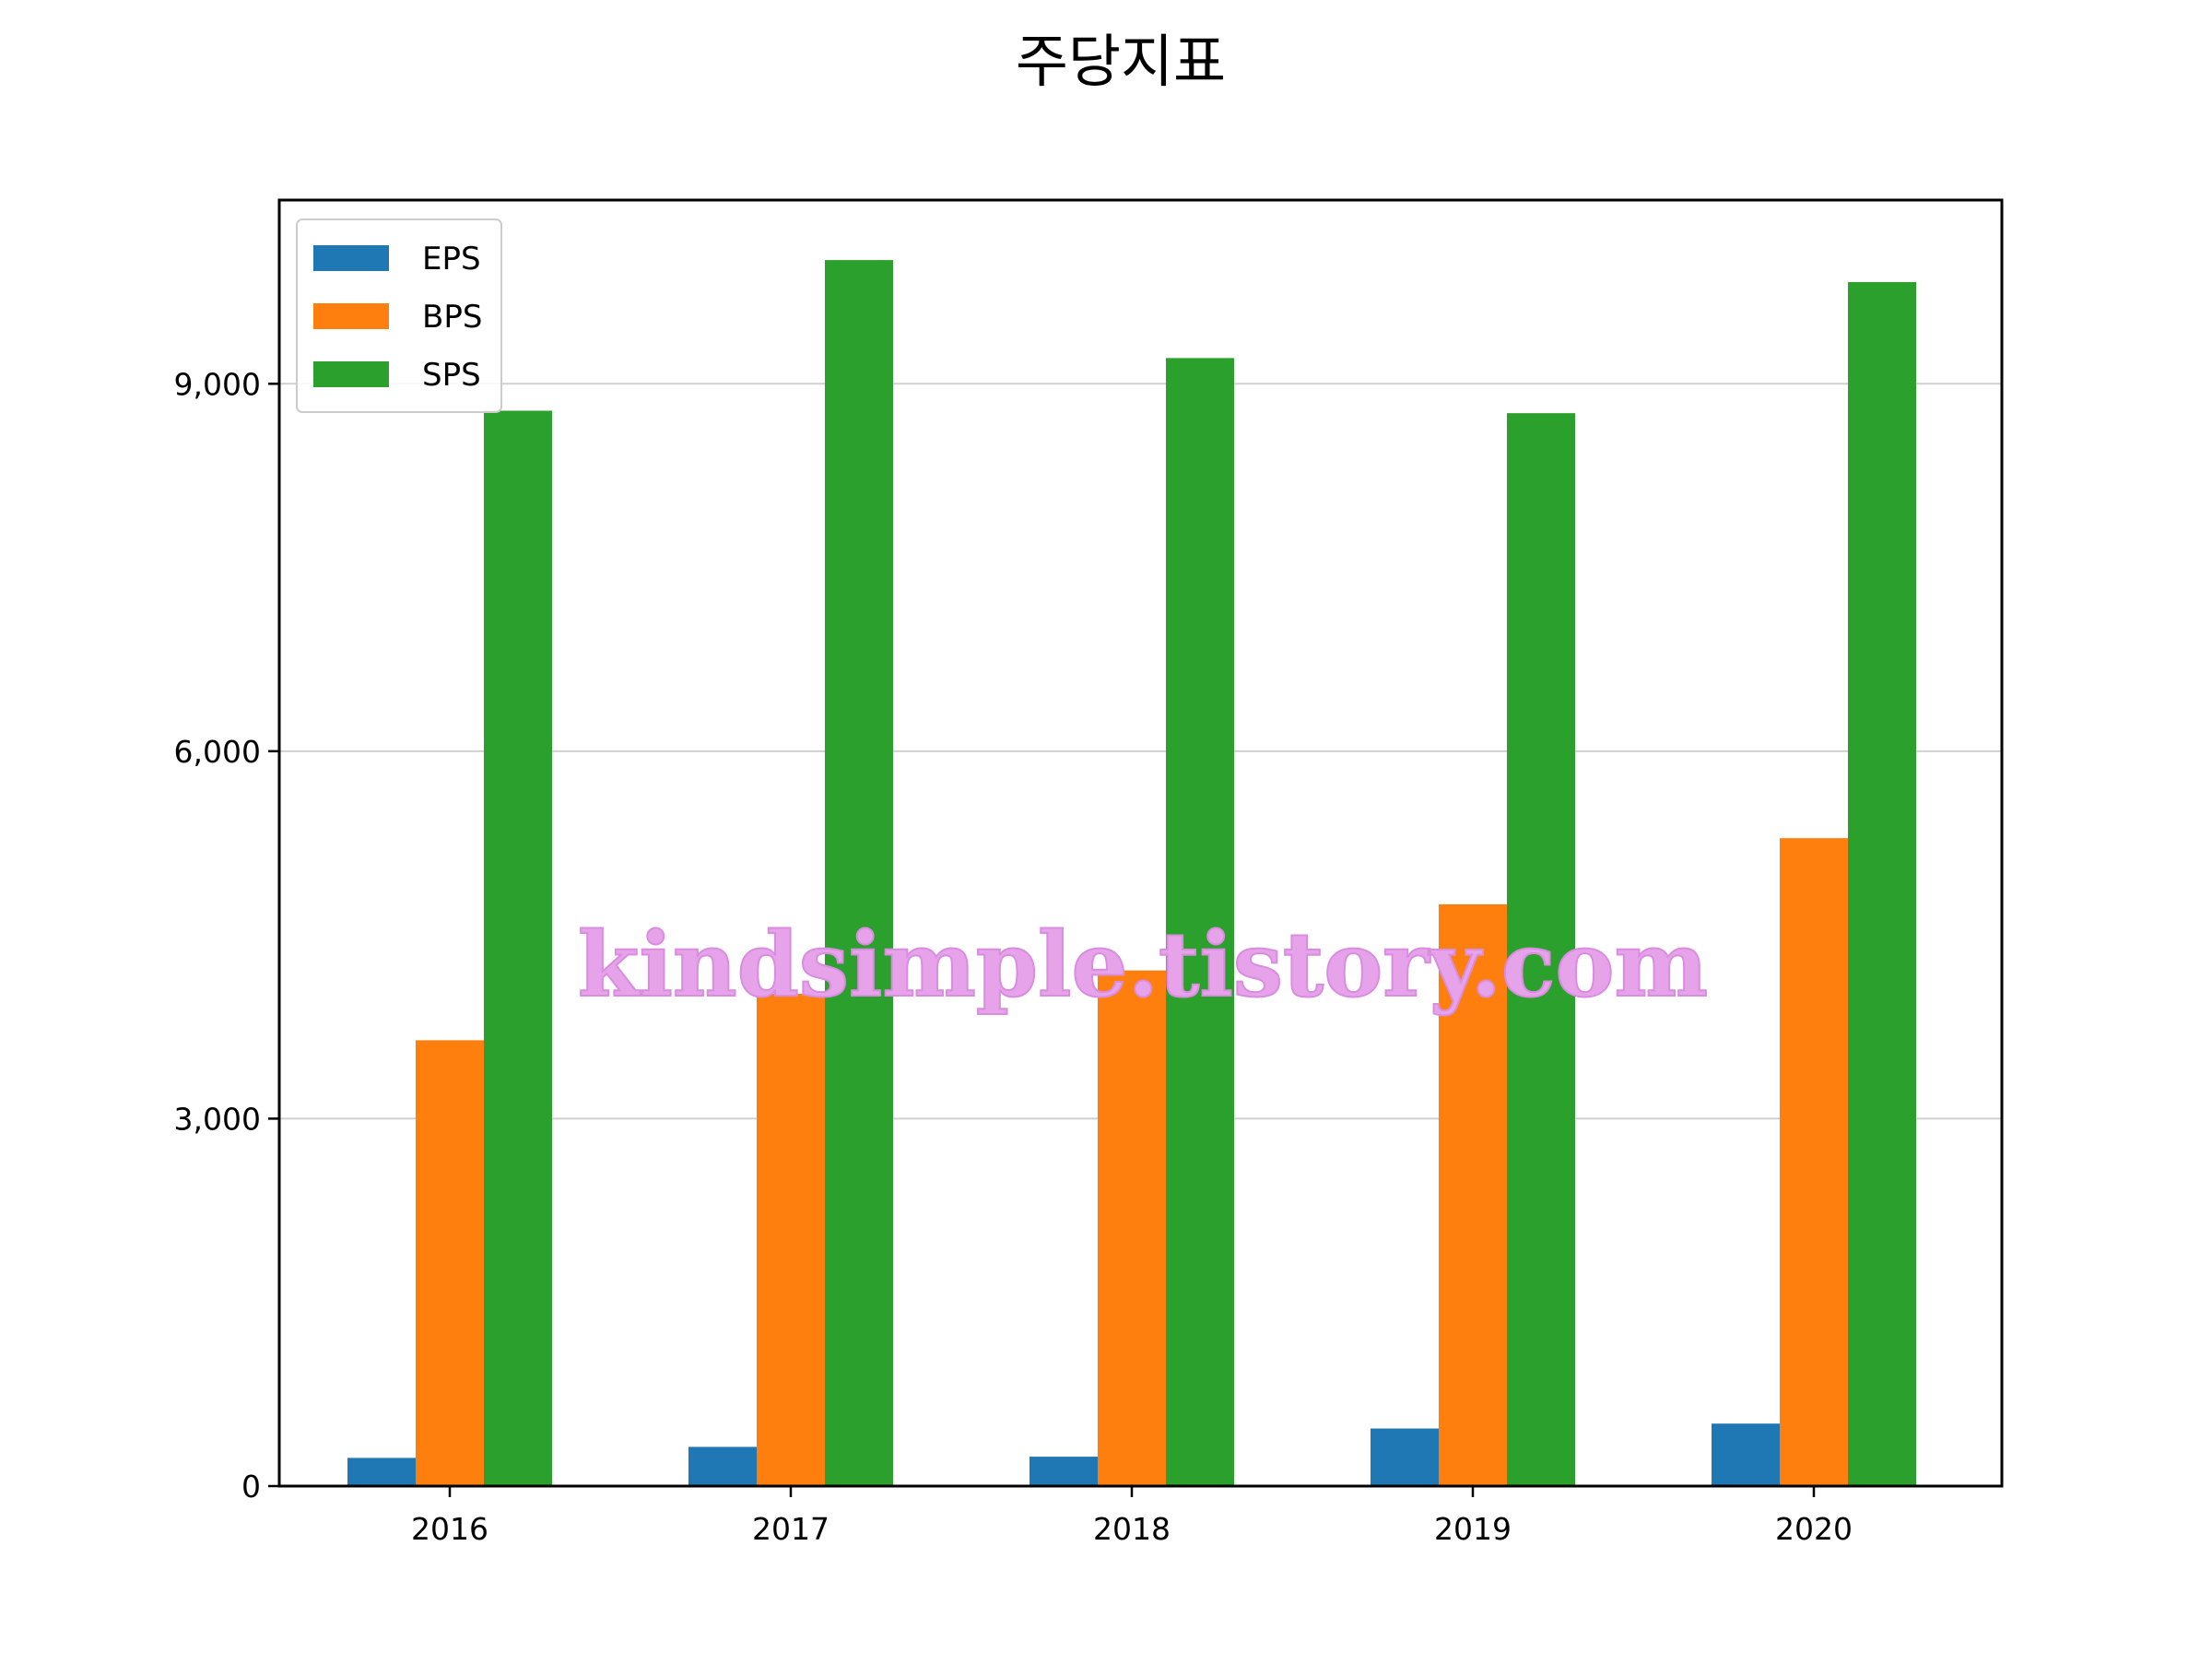 This screenshot has width=2212, height=1664. What do you see at coordinates (1814, 1529) in the screenshot?
I see `x-tick-label: 2020` at bounding box center [1814, 1529].